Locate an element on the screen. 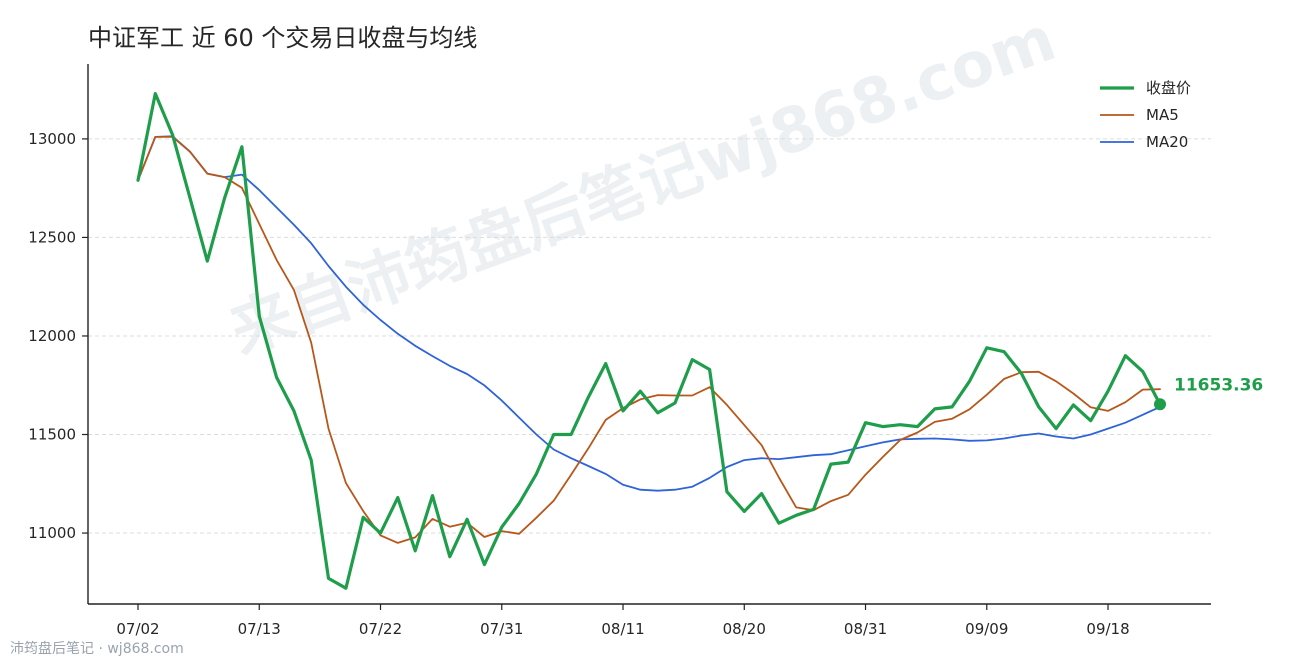 The image size is (1290, 660). y-tick-label: 12000 is located at coordinates (52, 336).